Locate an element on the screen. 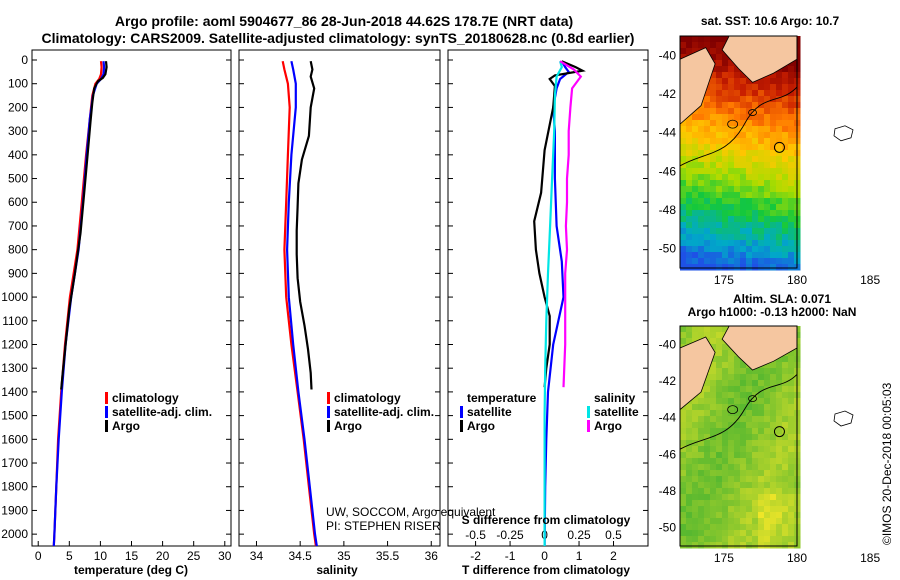 Image resolution: width=900 pixels, height=580 pixels. map-ytick-label: -46 is located at coordinates (668, 454).